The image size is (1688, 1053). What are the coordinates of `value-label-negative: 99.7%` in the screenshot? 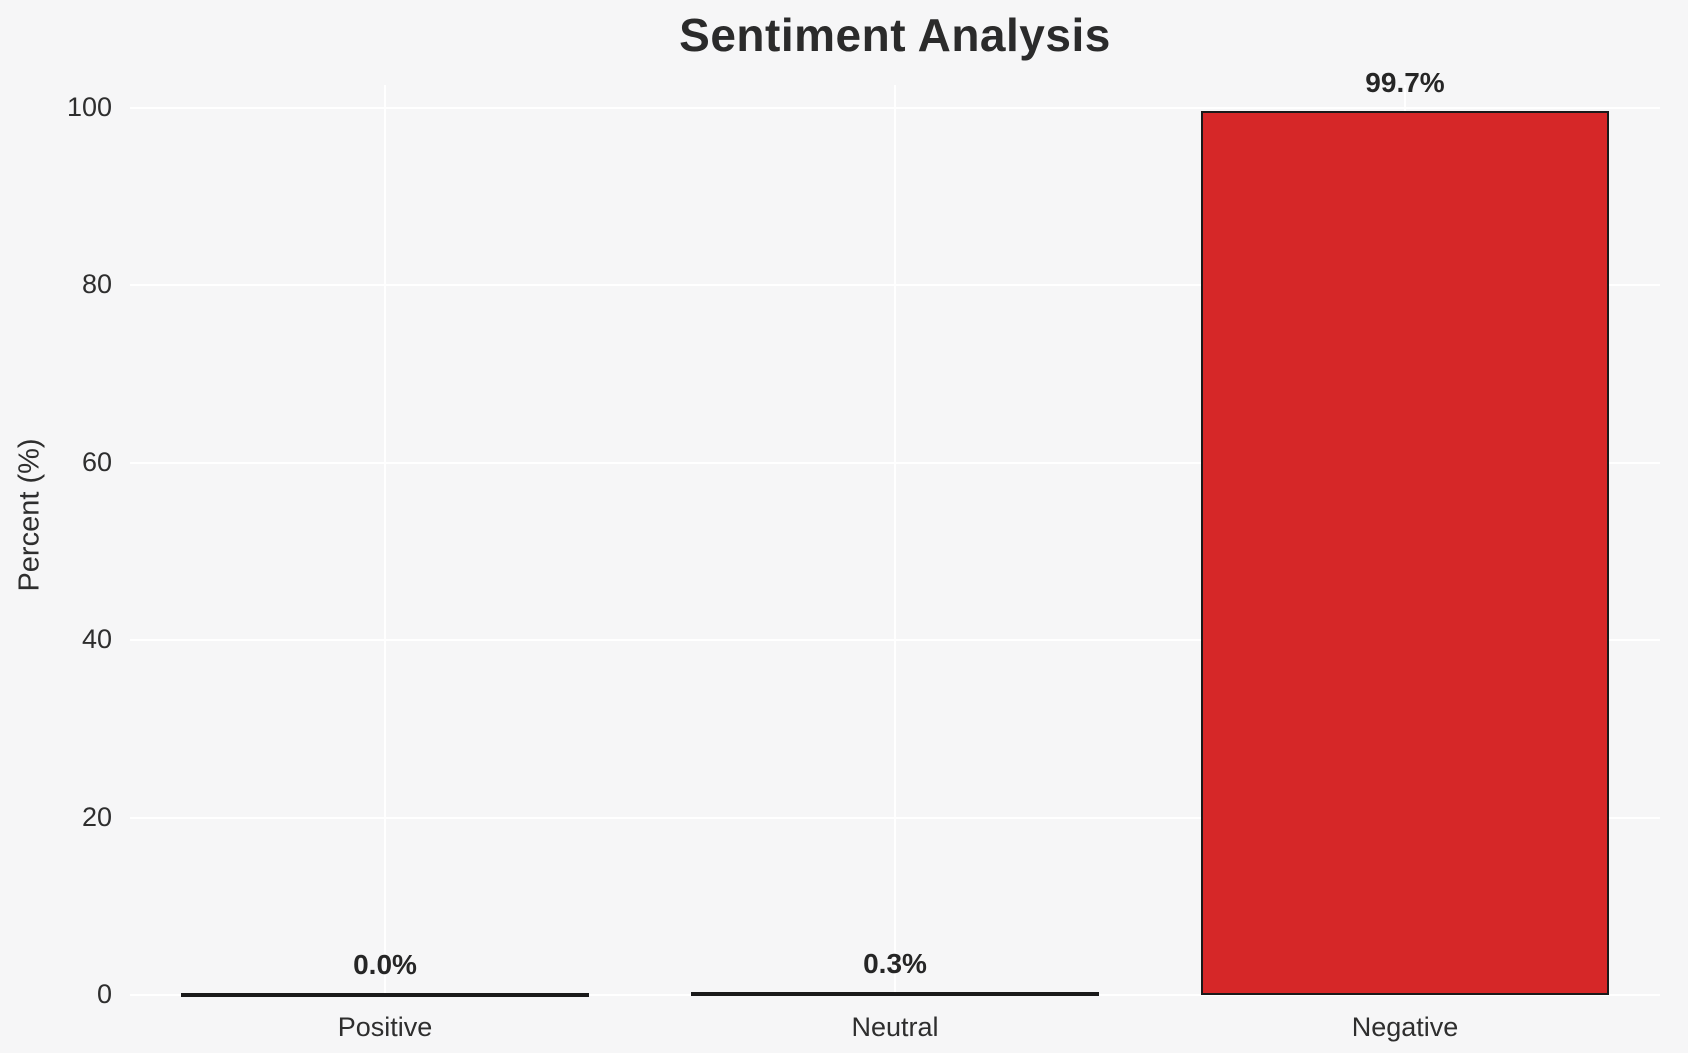 It's located at (1405, 82).